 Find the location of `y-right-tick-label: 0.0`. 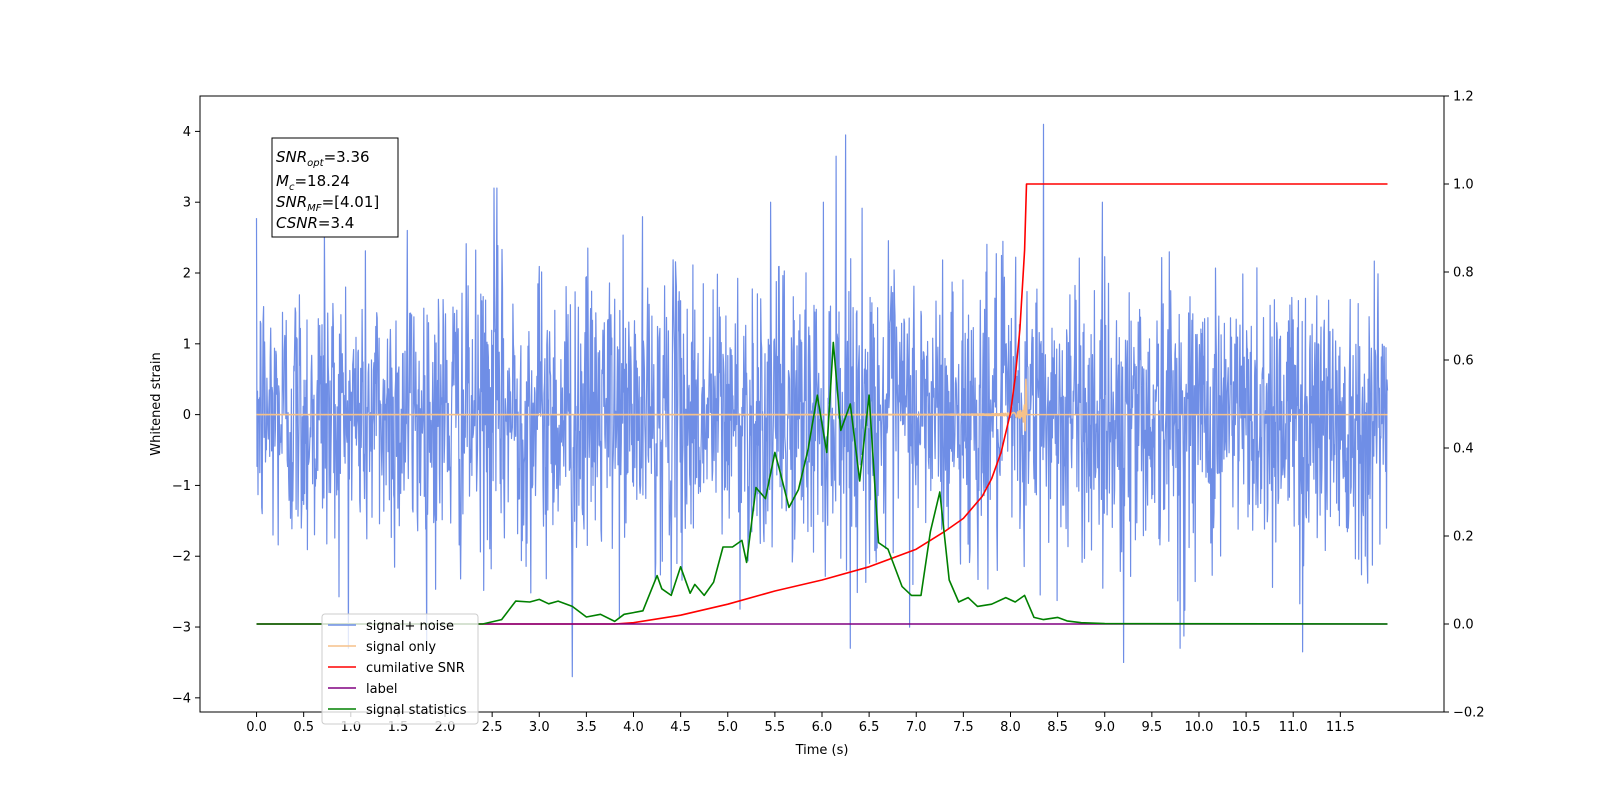

y-right-tick-label: 0.0 is located at coordinates (1463, 625).